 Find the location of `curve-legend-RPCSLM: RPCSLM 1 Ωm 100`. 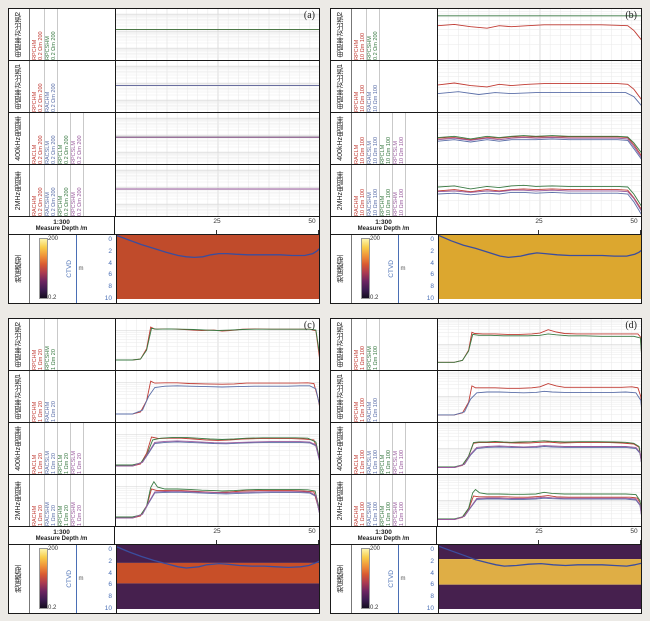

curve-legend-RPCSLM: RPCSLM 1 Ωm 100 is located at coordinates (399, 448).